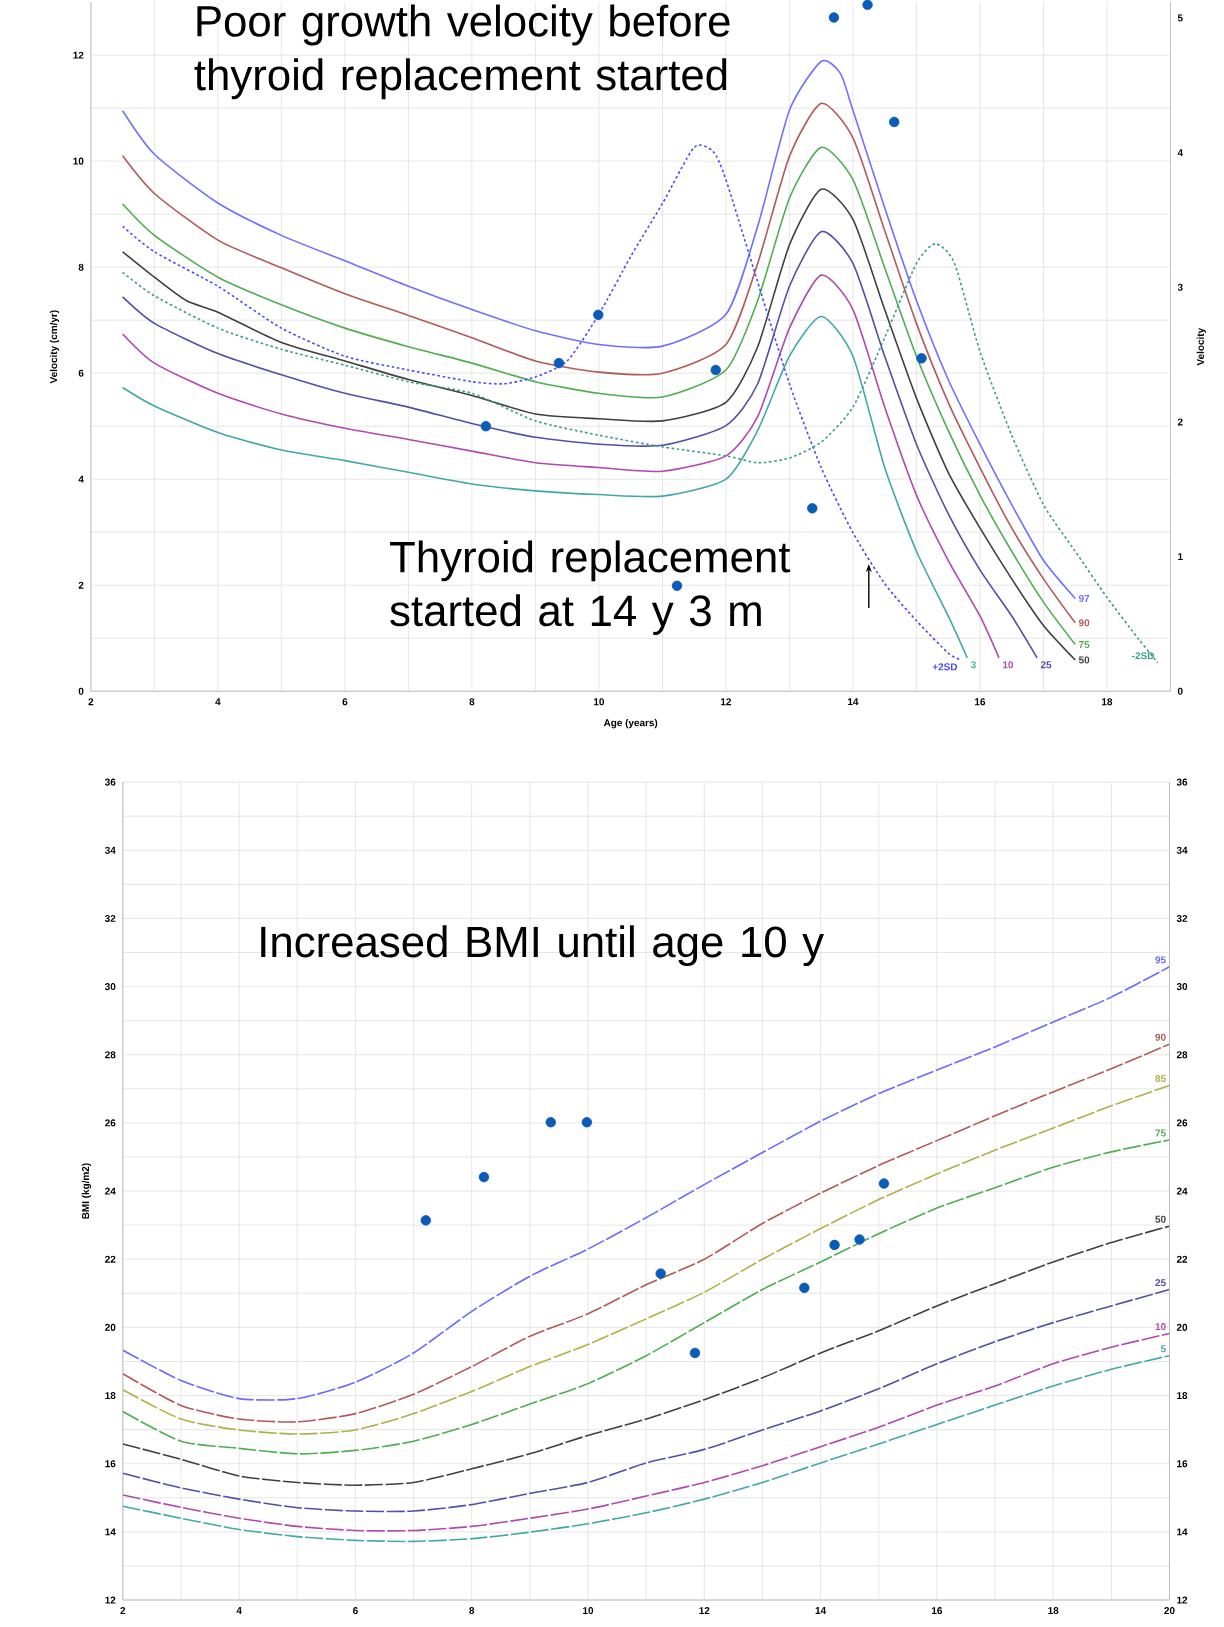 This screenshot has height=1627, width=1224. Describe the element at coordinates (110, 1532) in the screenshot. I see `y-tick-label: 14` at that location.